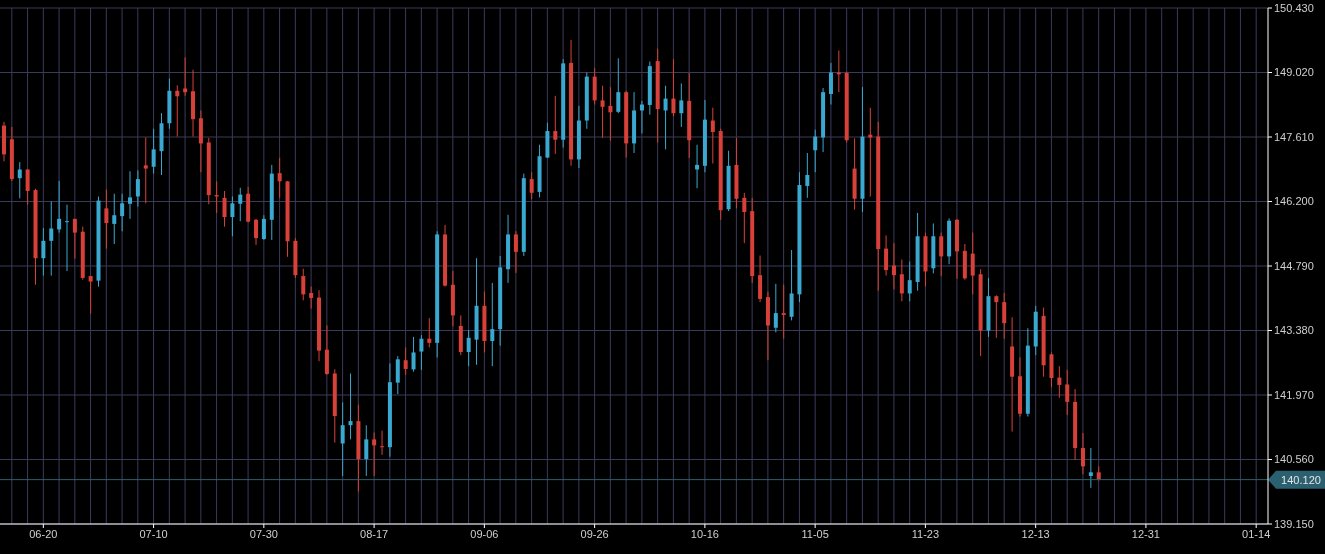  What do you see at coordinates (1035, 533) in the screenshot?
I see `x-tick-label: 12-13` at bounding box center [1035, 533].